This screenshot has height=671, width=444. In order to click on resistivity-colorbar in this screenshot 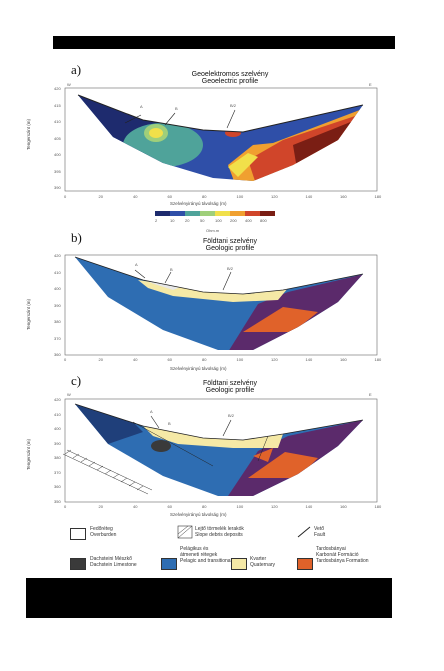, I will do `click(215, 213)`.